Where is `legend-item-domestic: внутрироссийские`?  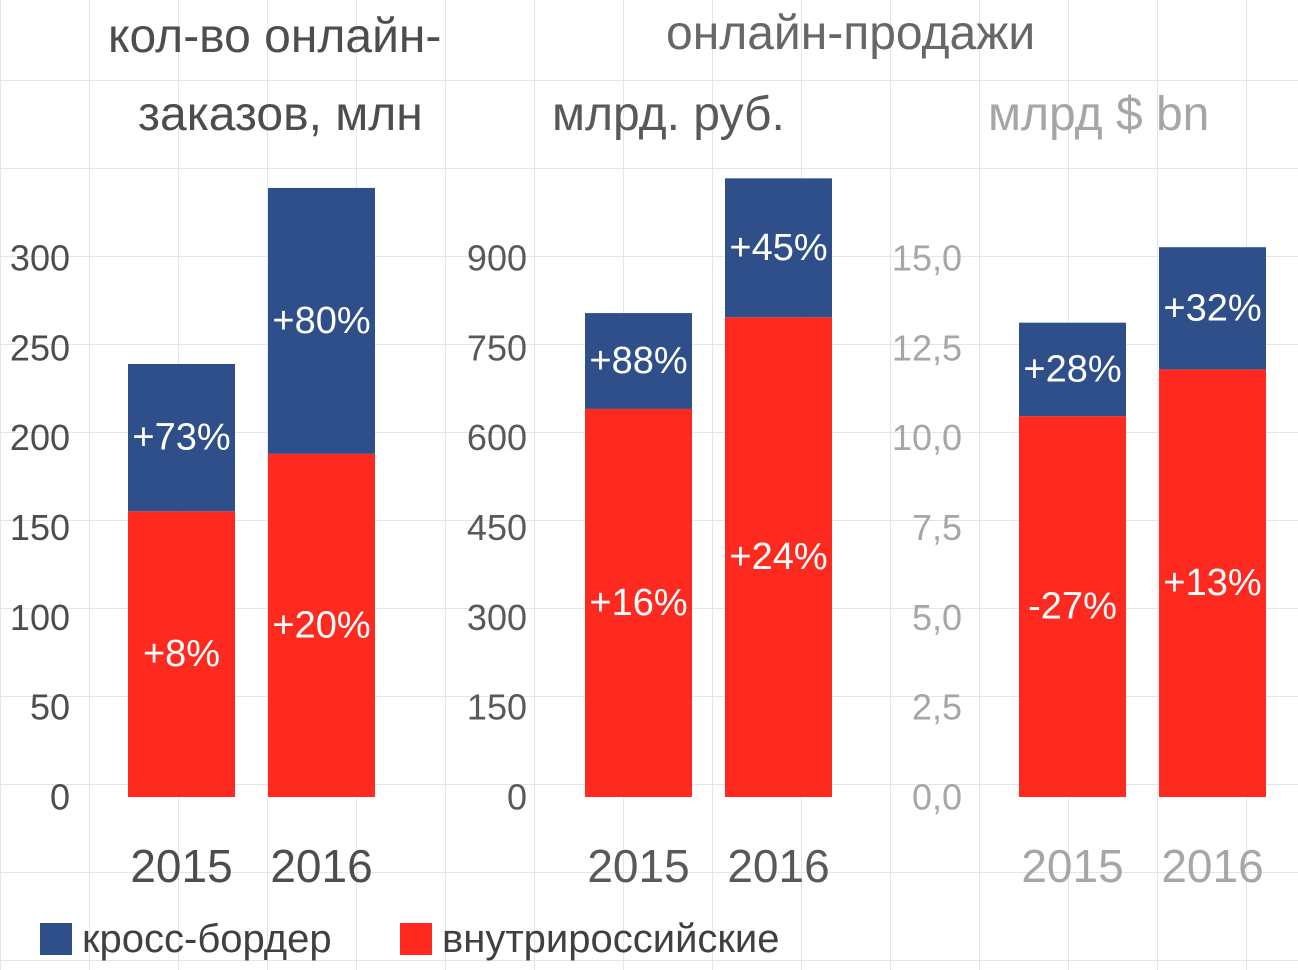 legend-item-domestic: внутрироссийские is located at coordinates (590, 939).